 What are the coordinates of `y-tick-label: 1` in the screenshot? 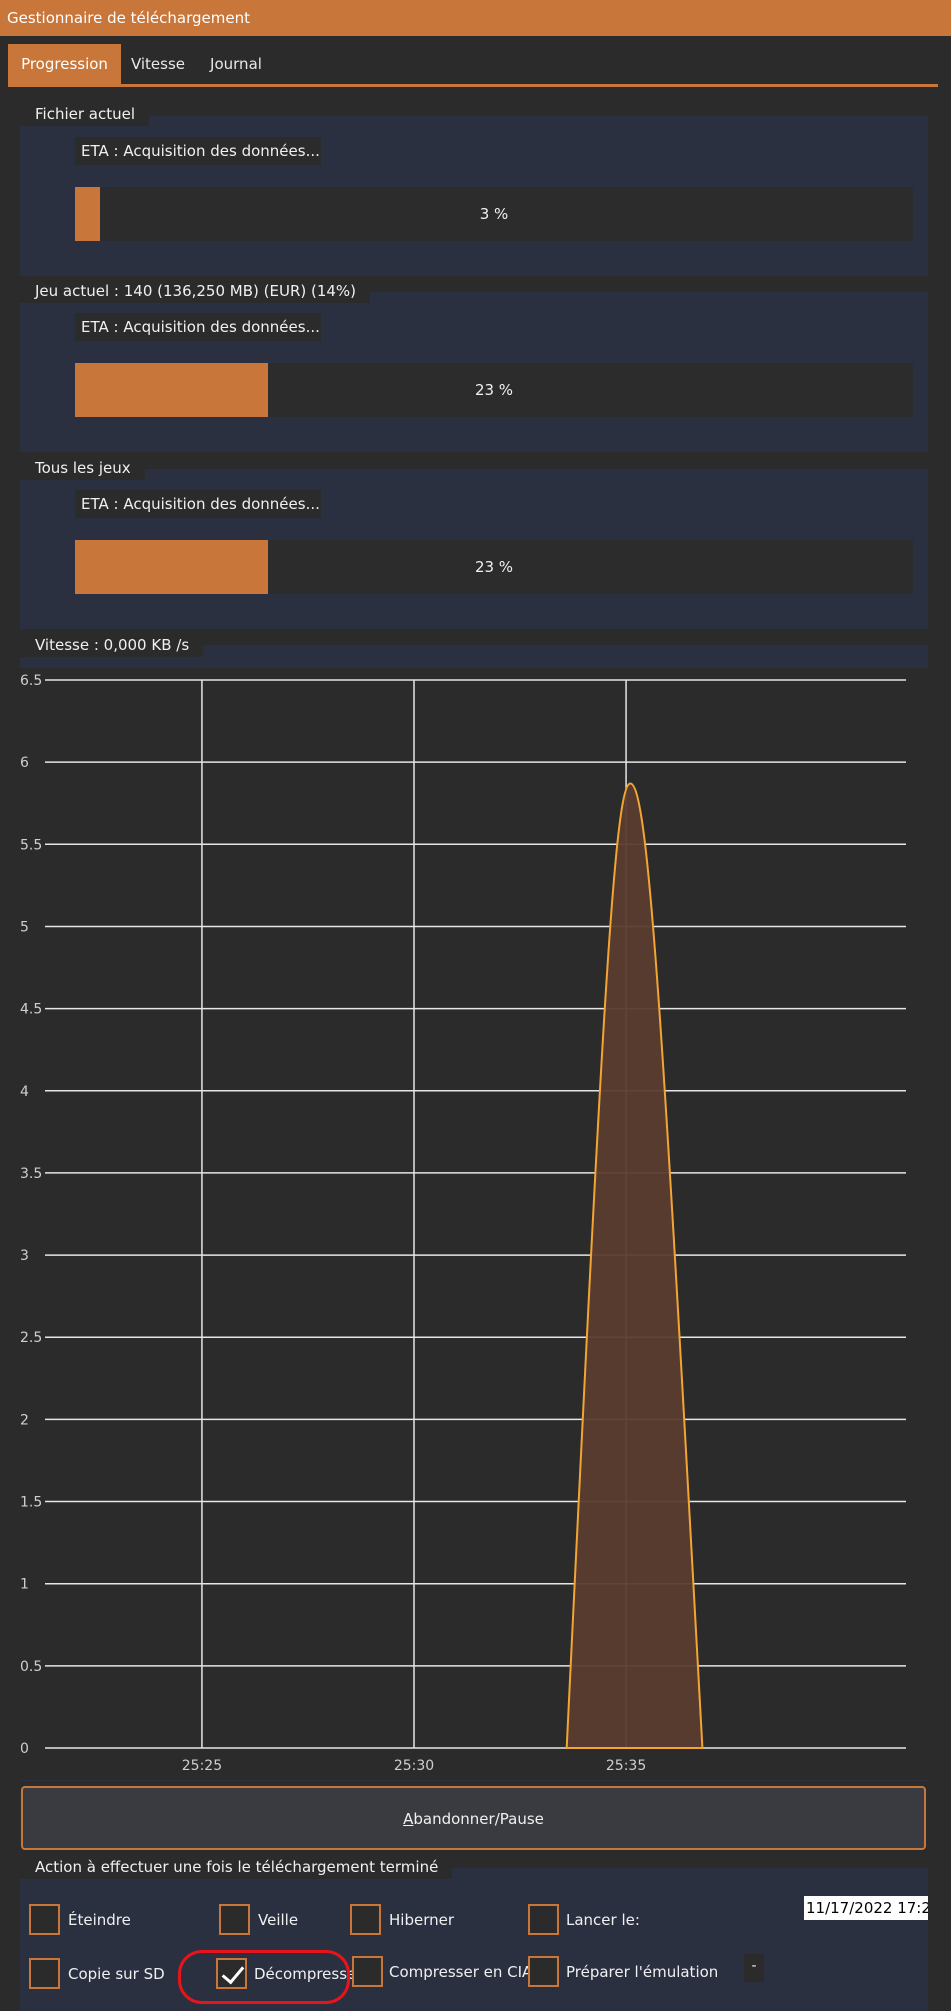 It's located at (24, 1585).